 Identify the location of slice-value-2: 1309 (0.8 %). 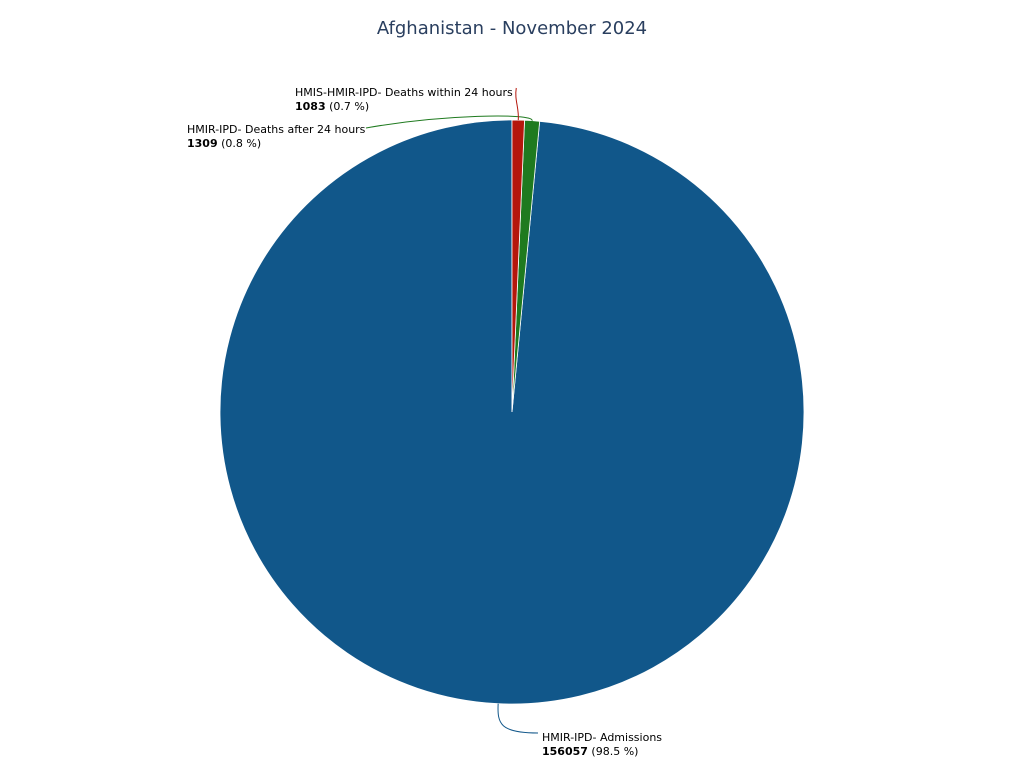
(224, 143).